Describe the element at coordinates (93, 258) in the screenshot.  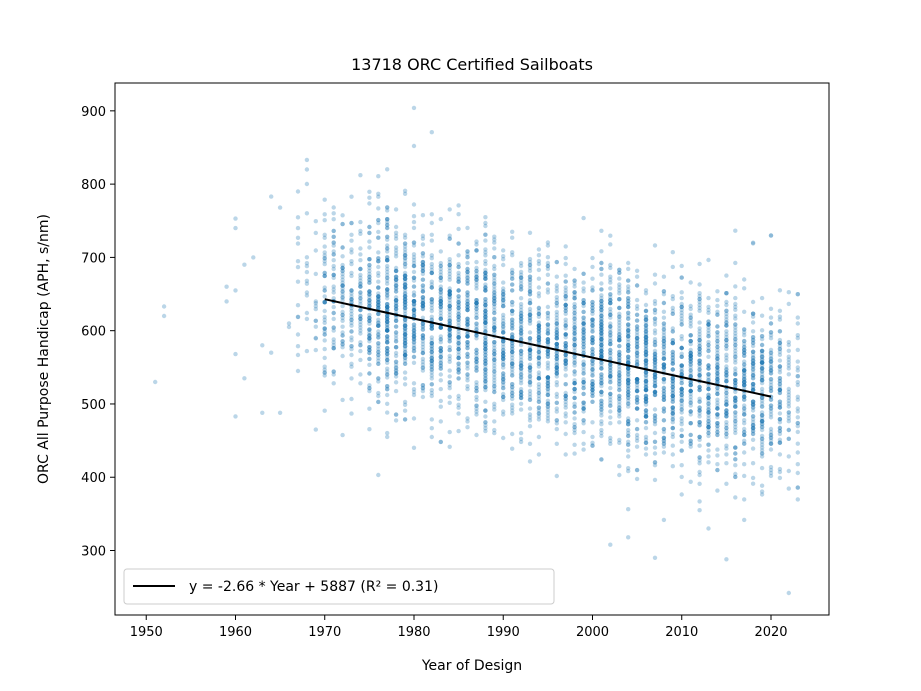
I see `y-tick-label: 700` at that location.